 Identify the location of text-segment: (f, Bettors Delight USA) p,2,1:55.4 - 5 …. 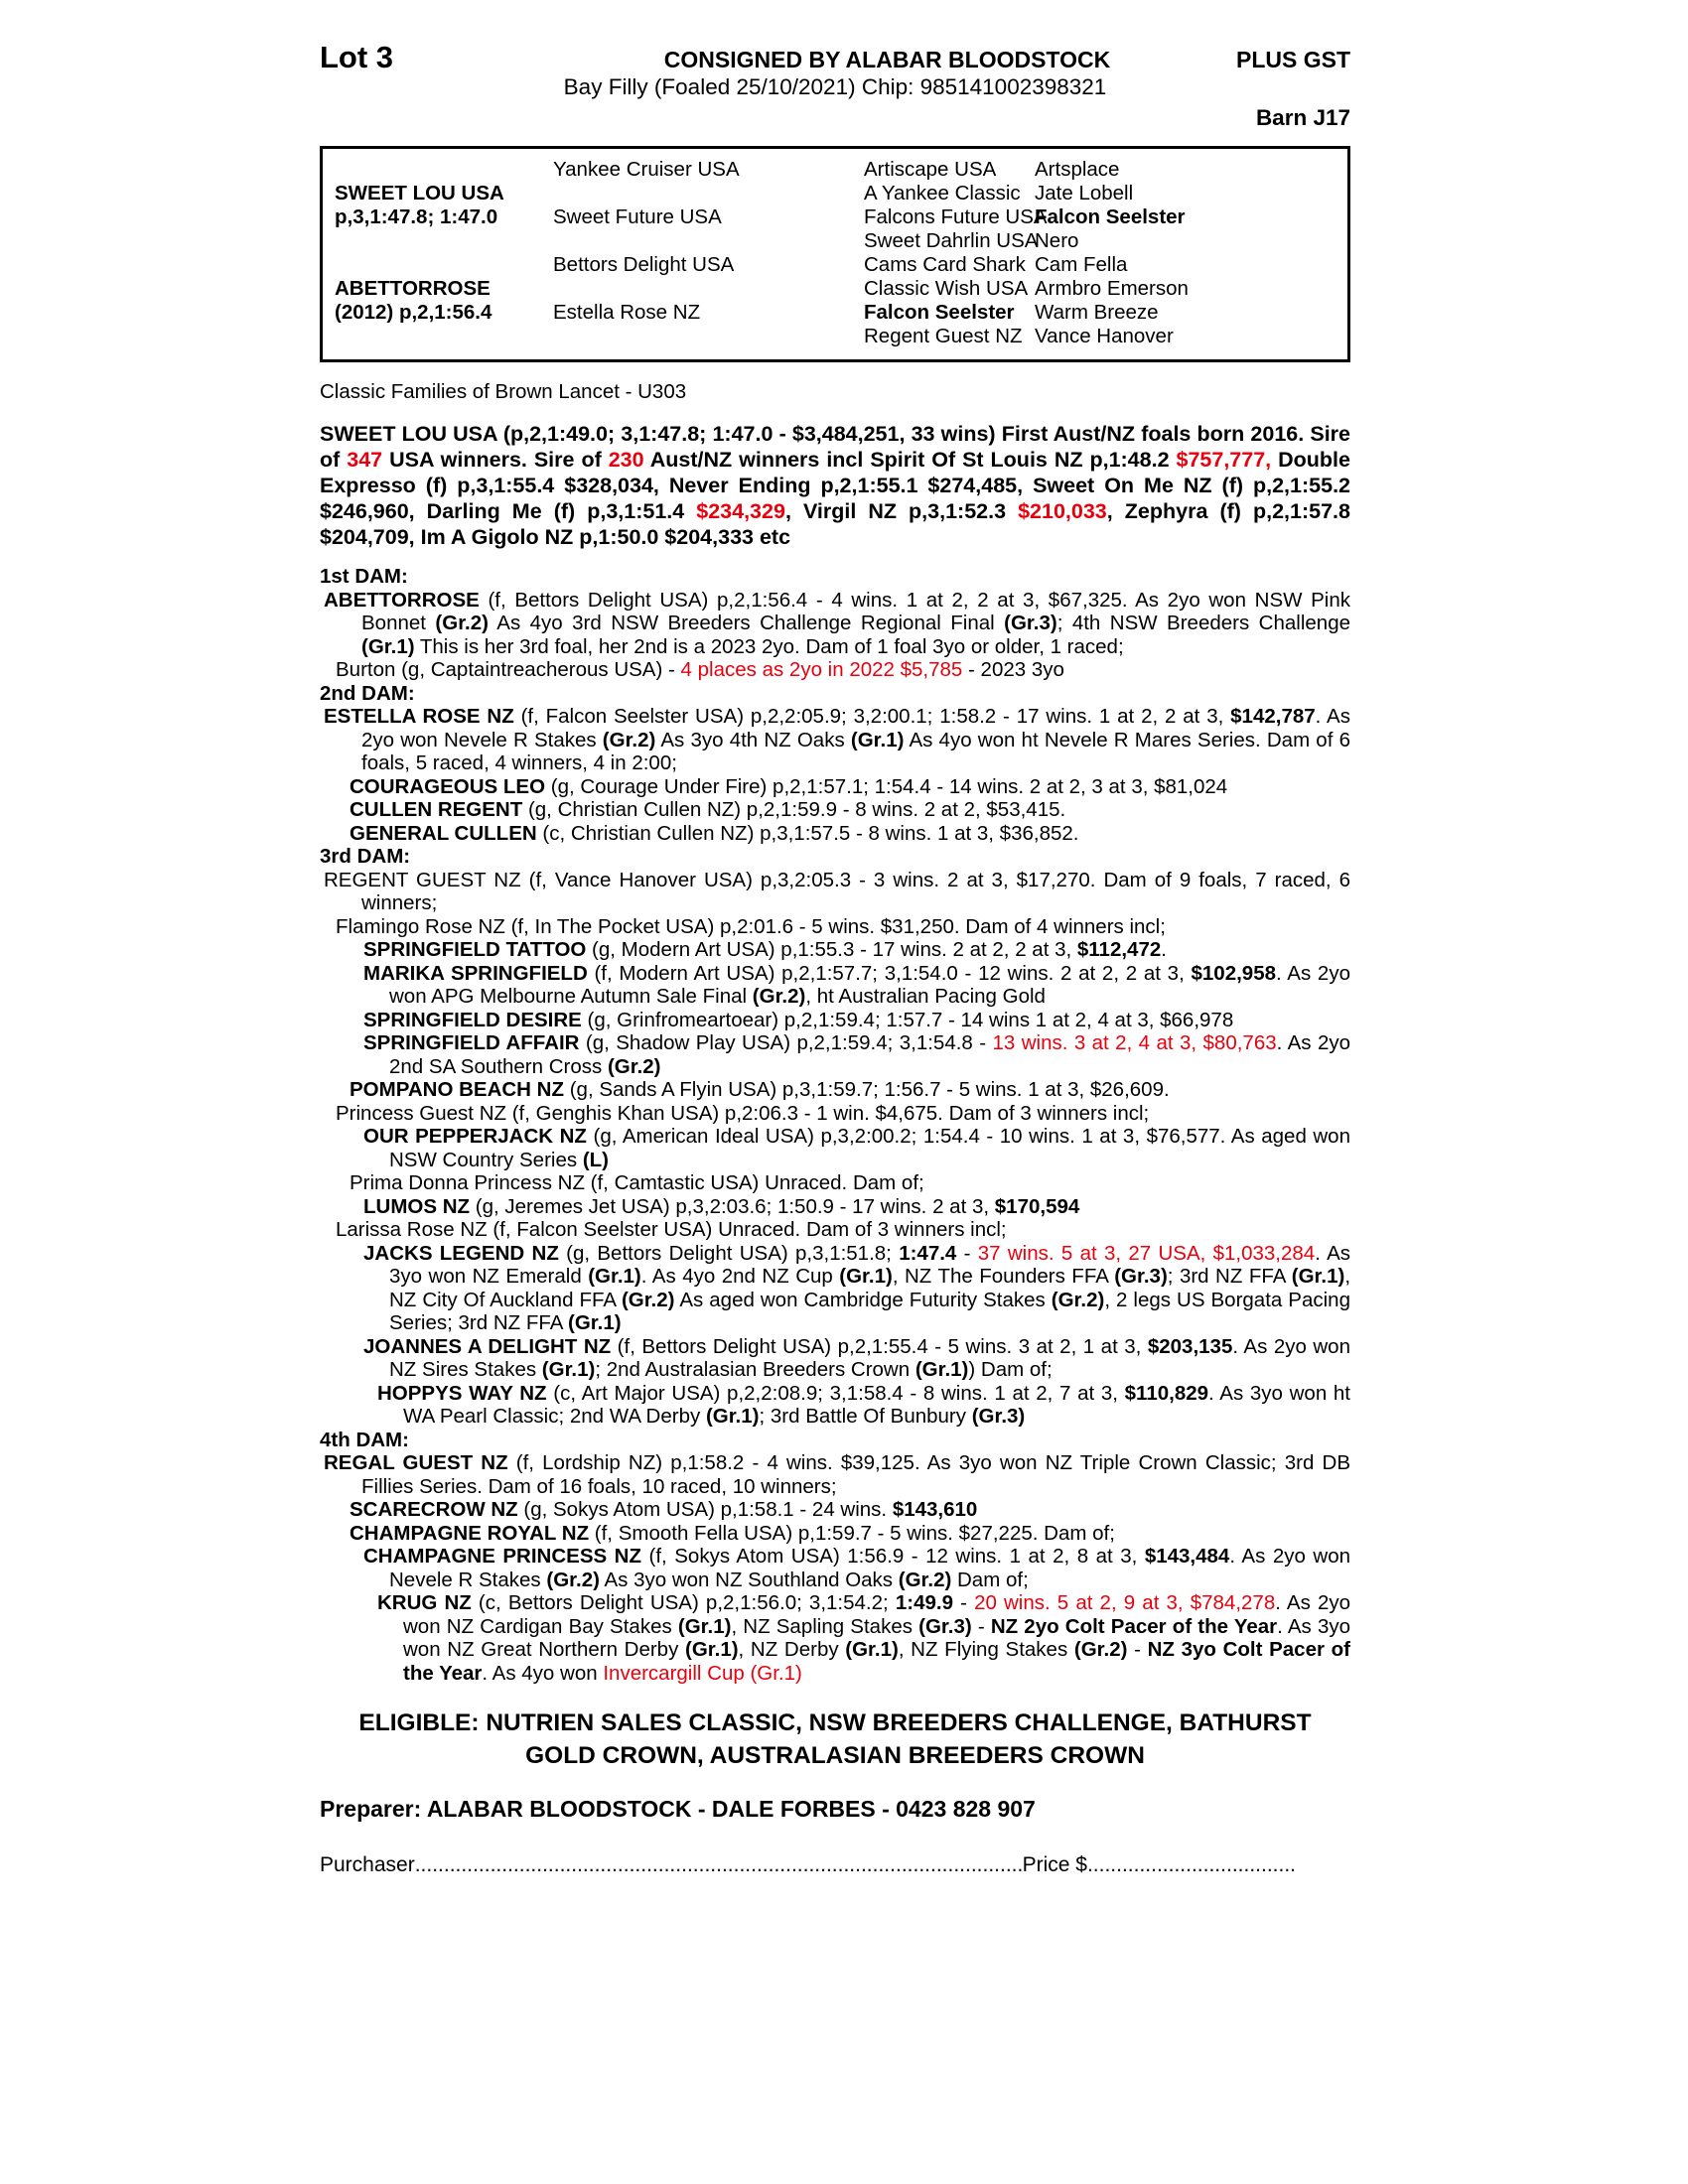
(879, 1346).